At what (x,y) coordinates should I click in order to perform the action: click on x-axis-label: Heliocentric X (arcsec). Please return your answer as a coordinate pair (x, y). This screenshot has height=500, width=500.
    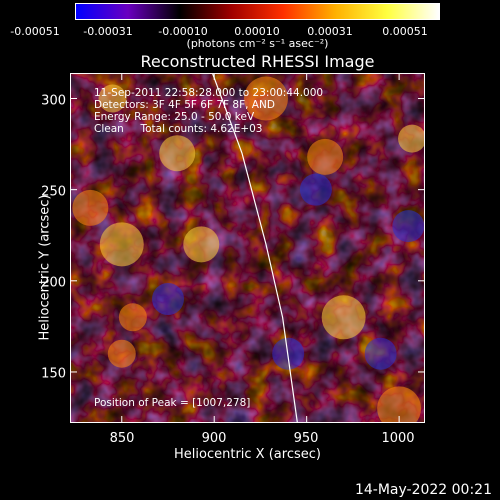
    Looking at the image, I should click on (247, 454).